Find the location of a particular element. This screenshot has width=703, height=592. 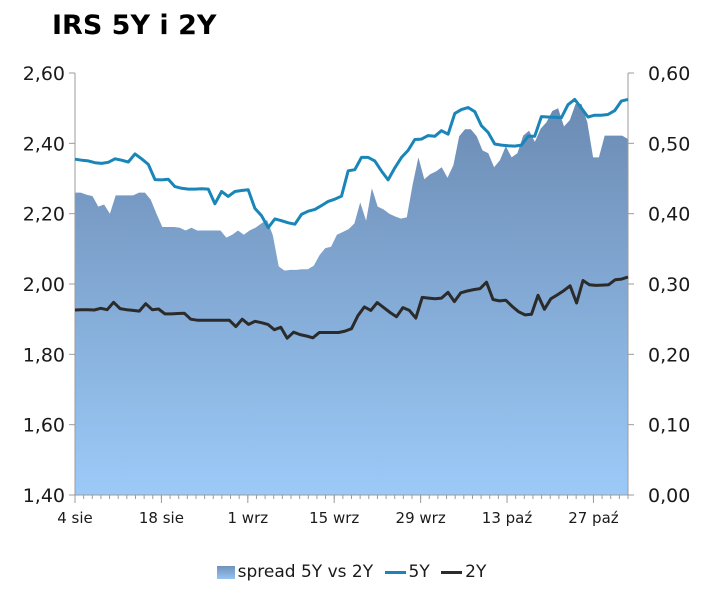

legend: spread 5Y vs 2Y 5Y 2Y is located at coordinates (351, 572).